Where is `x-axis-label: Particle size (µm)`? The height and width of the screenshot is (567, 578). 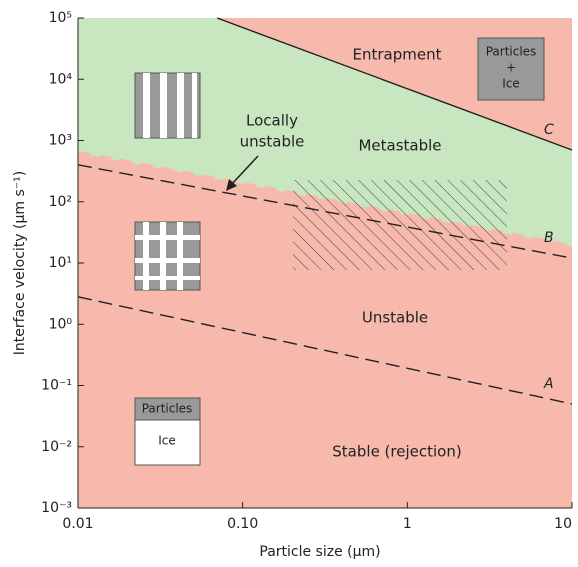
x-axis-label: Particle size (µm) is located at coordinates (319, 552).